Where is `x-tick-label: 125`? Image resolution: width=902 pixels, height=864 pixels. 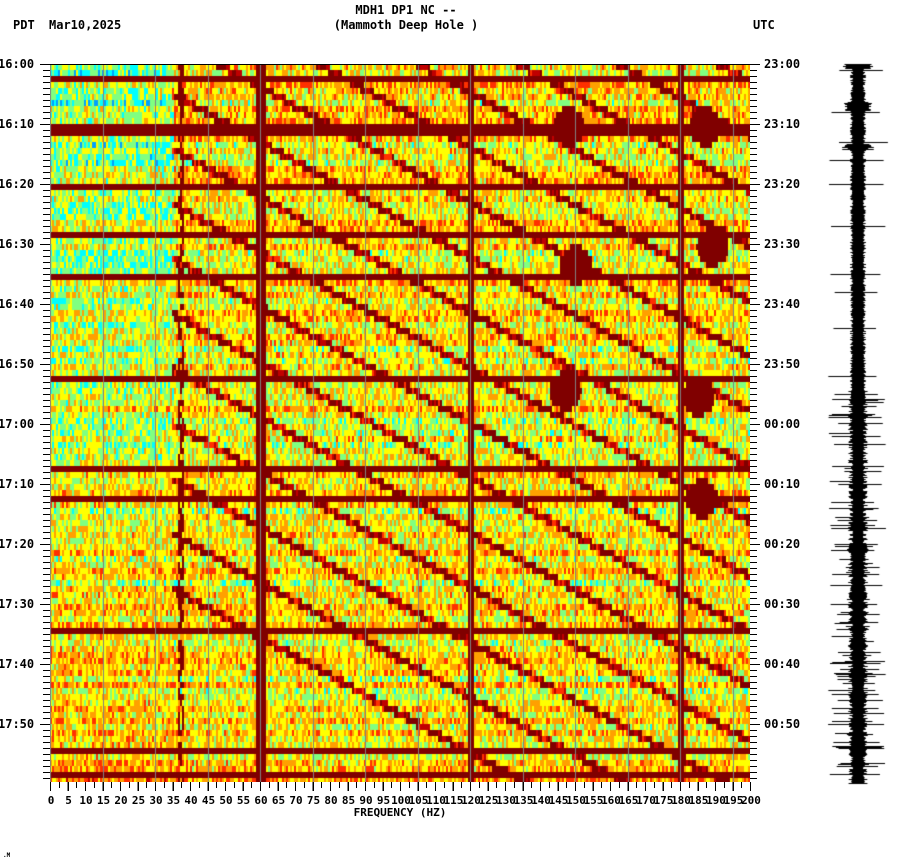 x-tick-label: 125 is located at coordinates (488, 800).